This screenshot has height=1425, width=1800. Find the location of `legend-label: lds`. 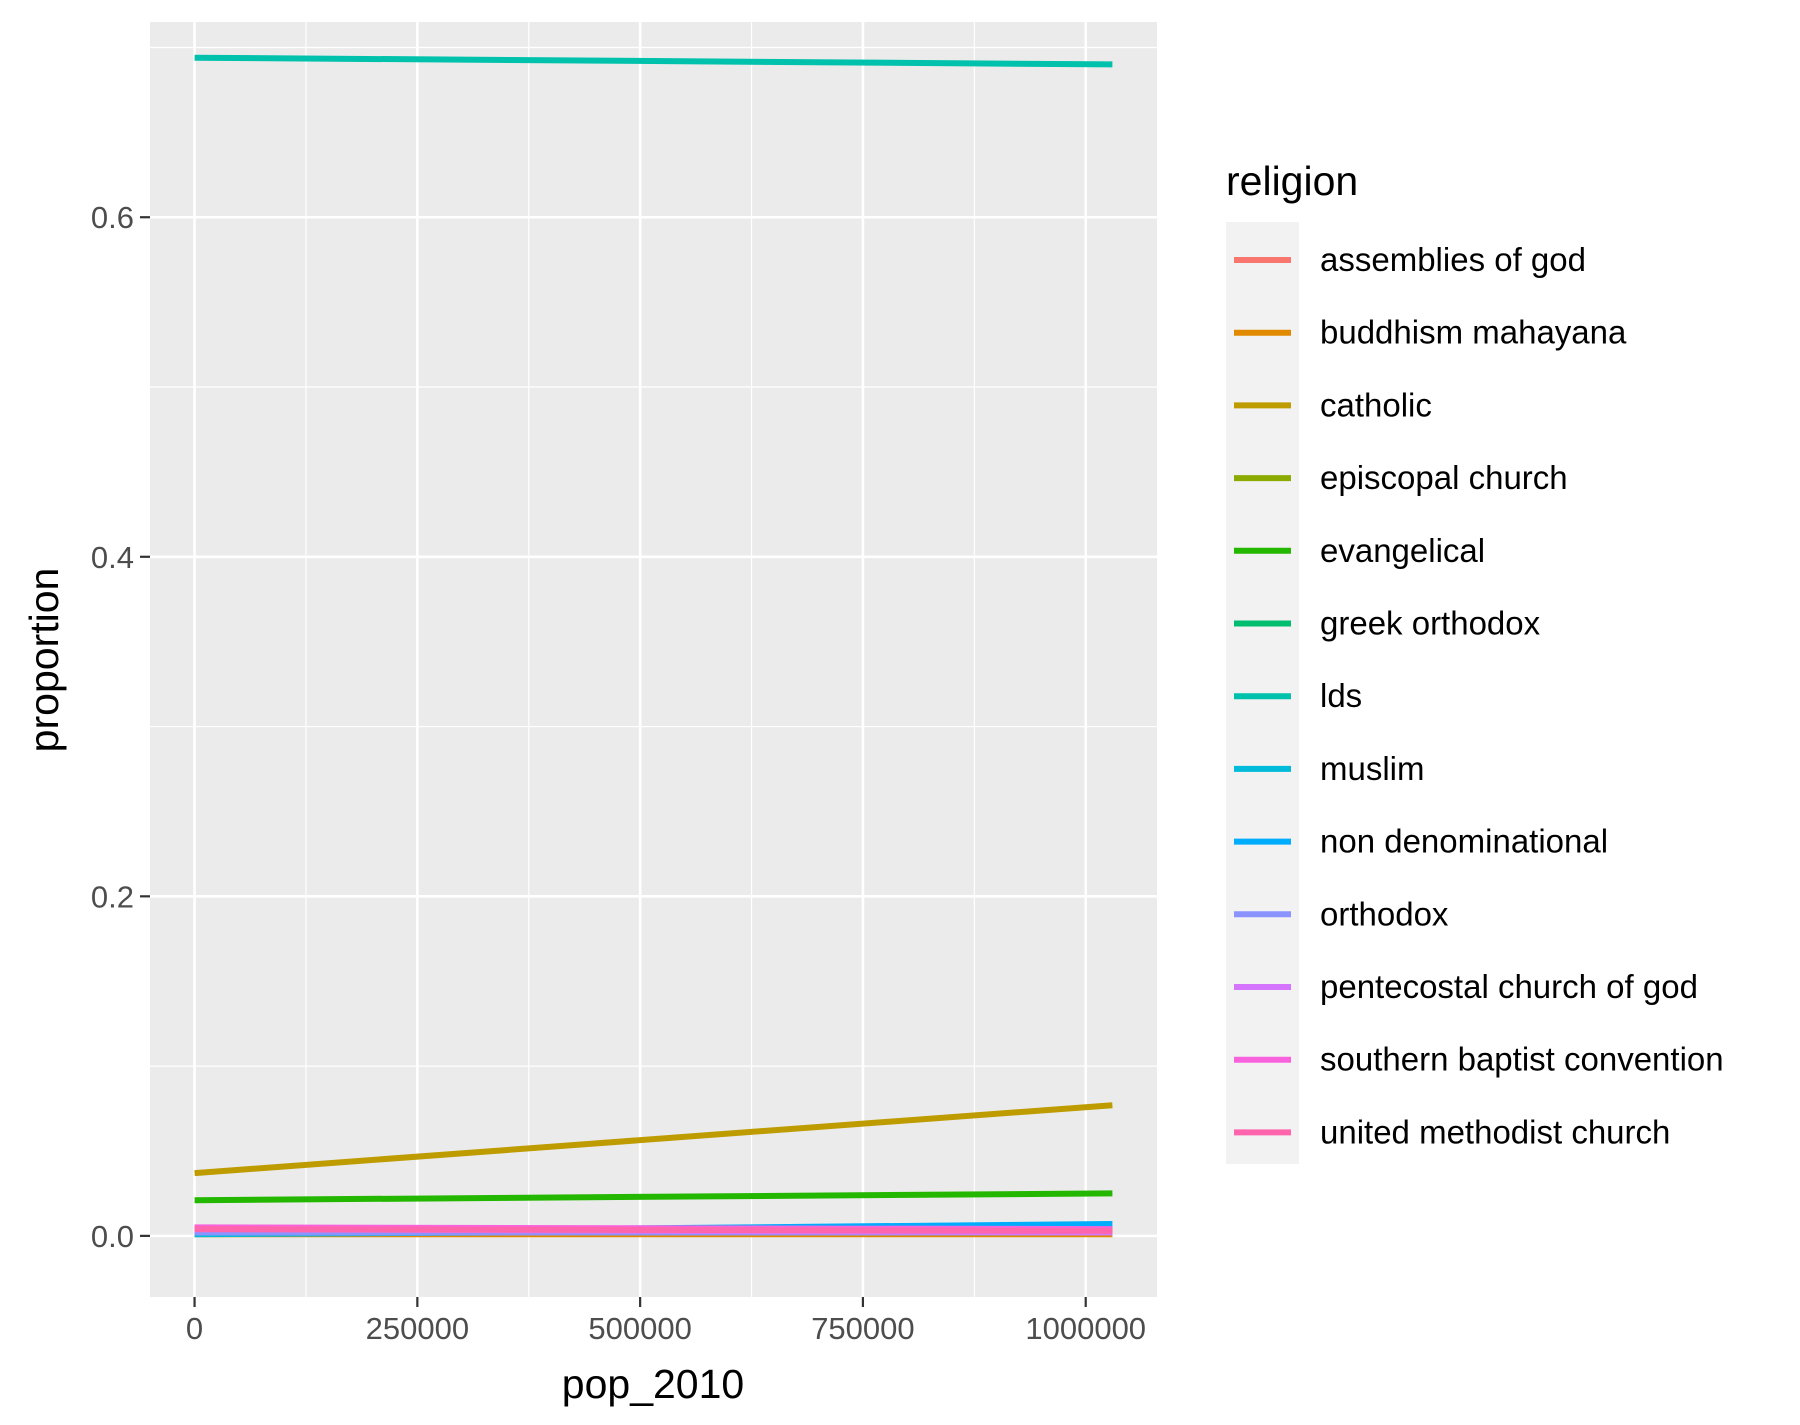

legend-label: lds is located at coordinates (1341, 695).